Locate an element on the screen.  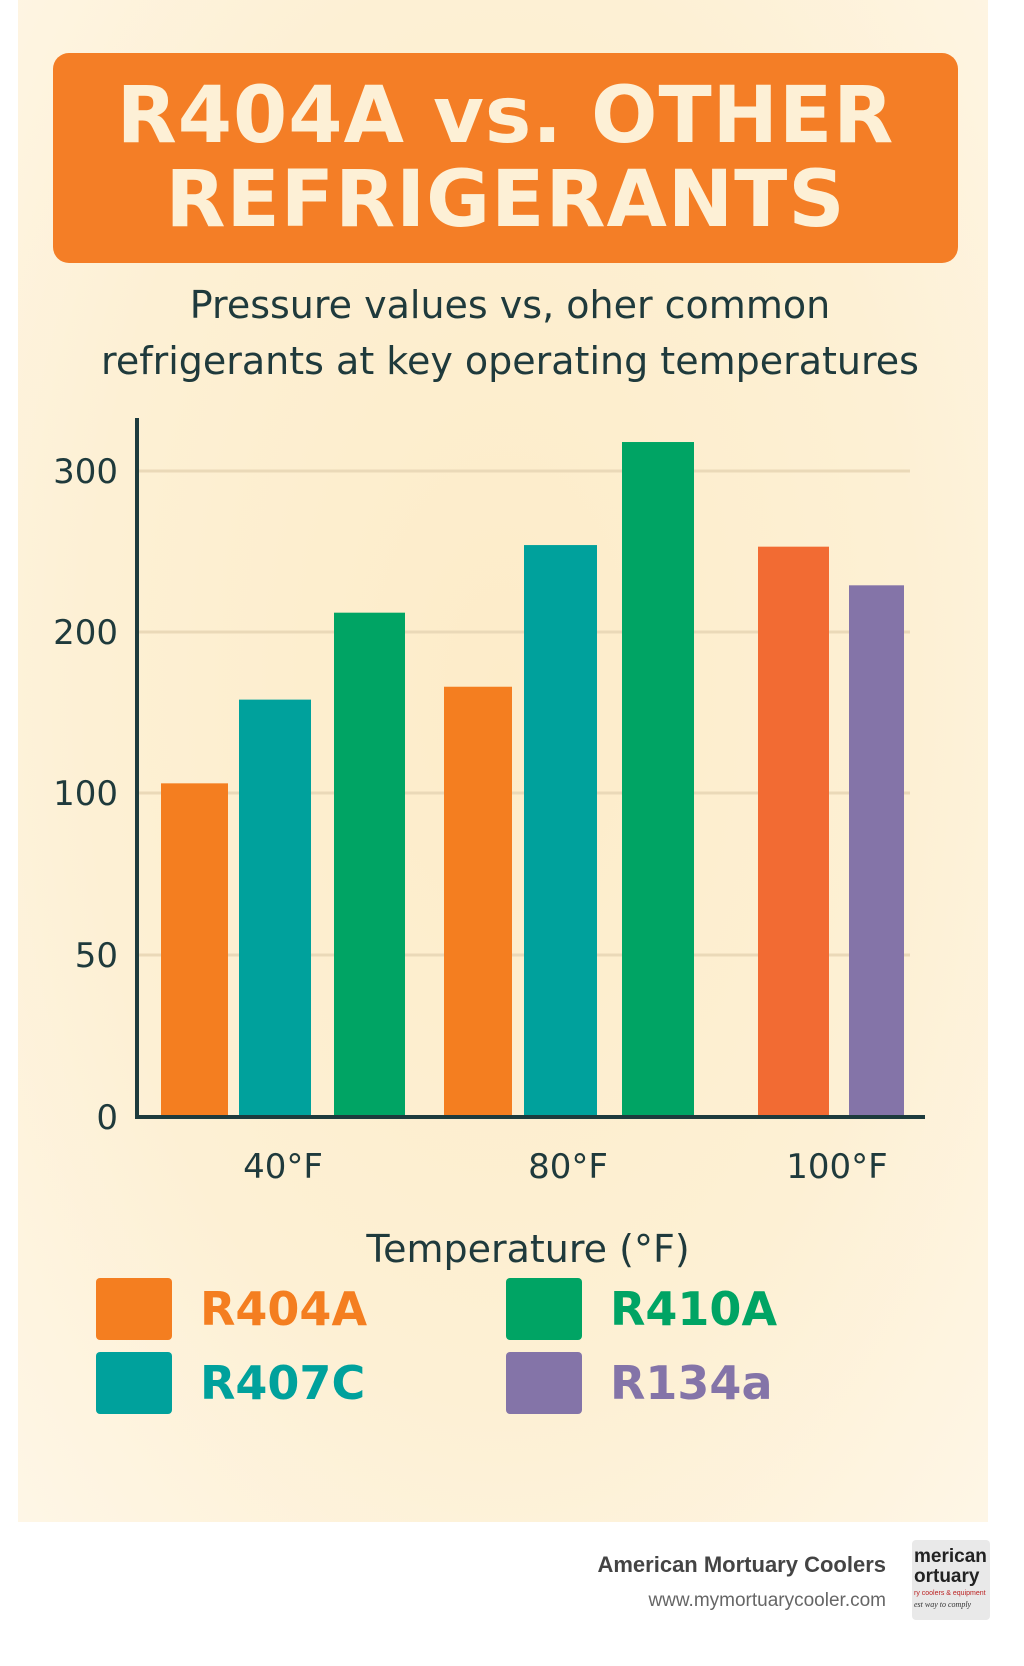
x-tick-label: 100°F is located at coordinates (836, 1167).